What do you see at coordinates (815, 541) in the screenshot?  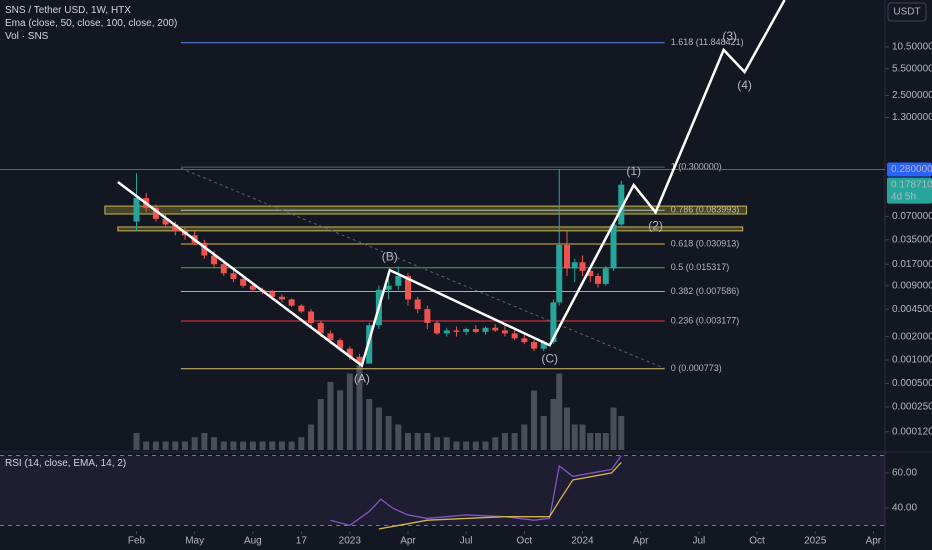 I see `x-tick-label: 2025` at bounding box center [815, 541].